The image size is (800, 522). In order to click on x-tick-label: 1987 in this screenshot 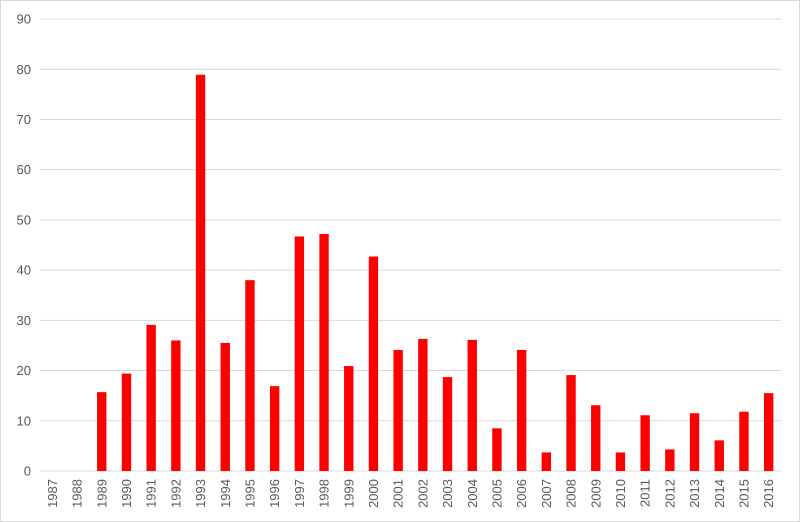, I will do `click(52, 493)`.